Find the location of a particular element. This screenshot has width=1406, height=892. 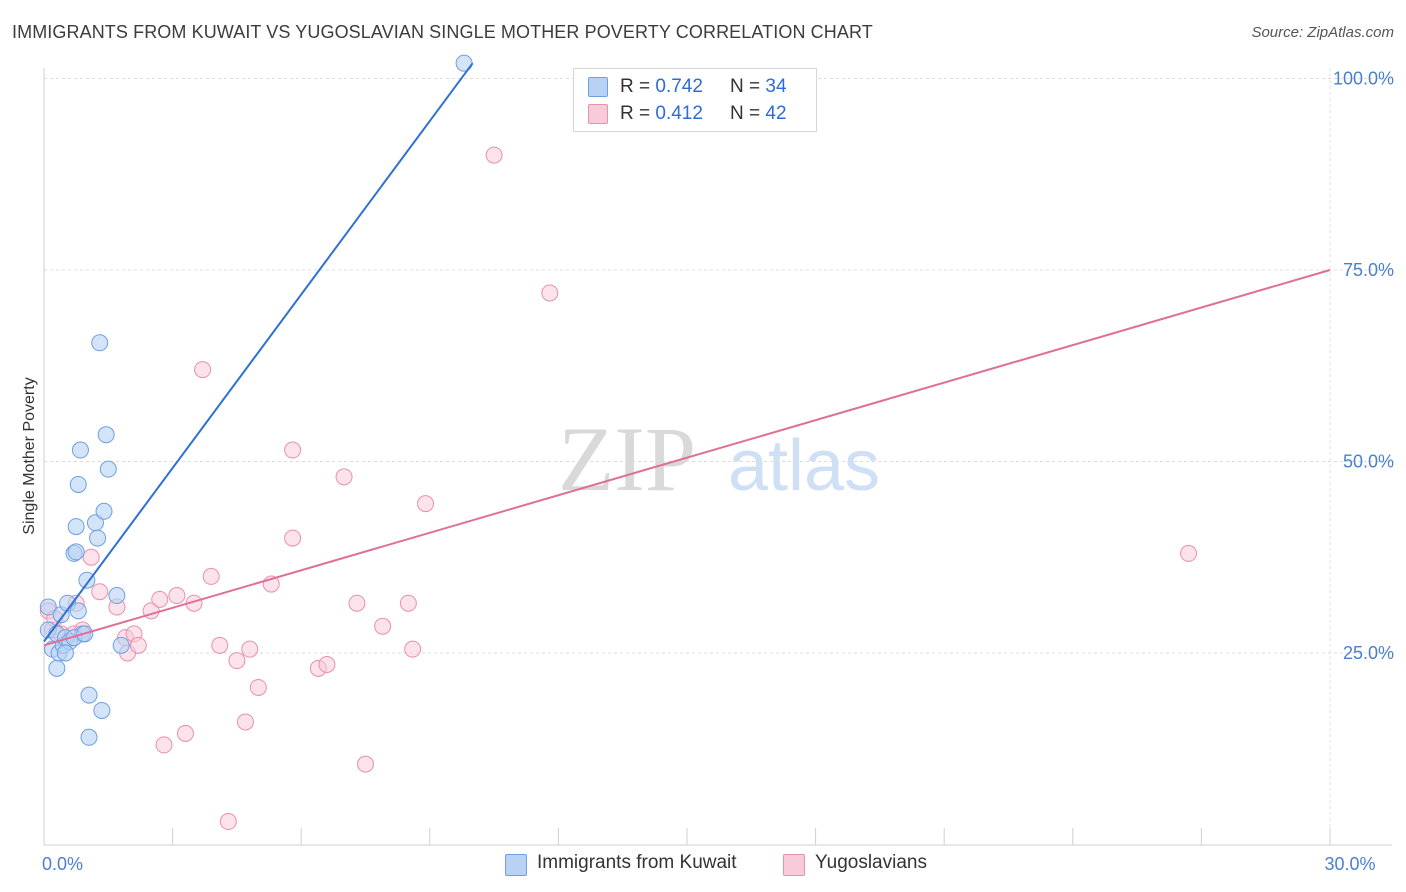

watermark-atlas: atlas is located at coordinates (804, 466).